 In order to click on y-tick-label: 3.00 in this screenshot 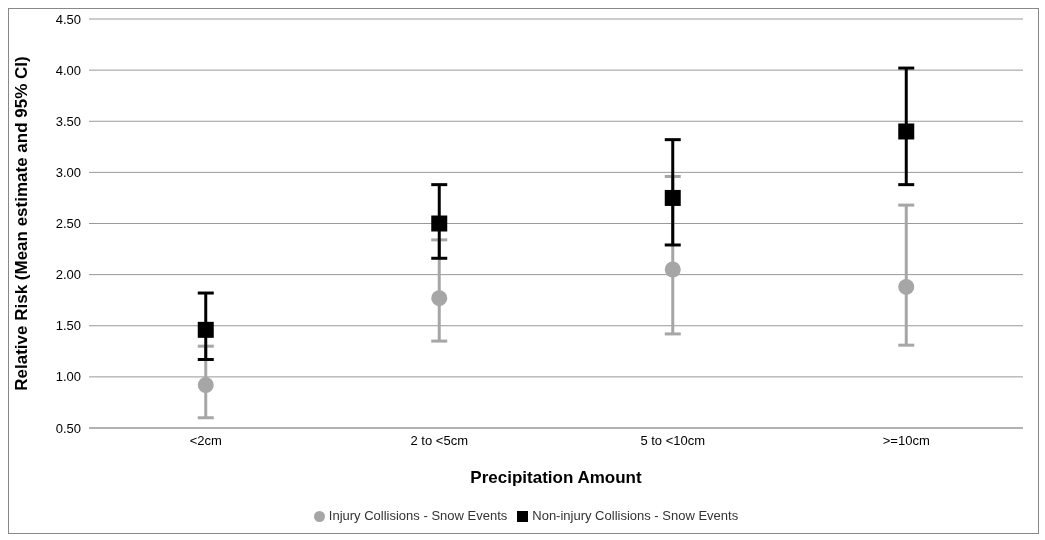, I will do `click(68, 172)`.